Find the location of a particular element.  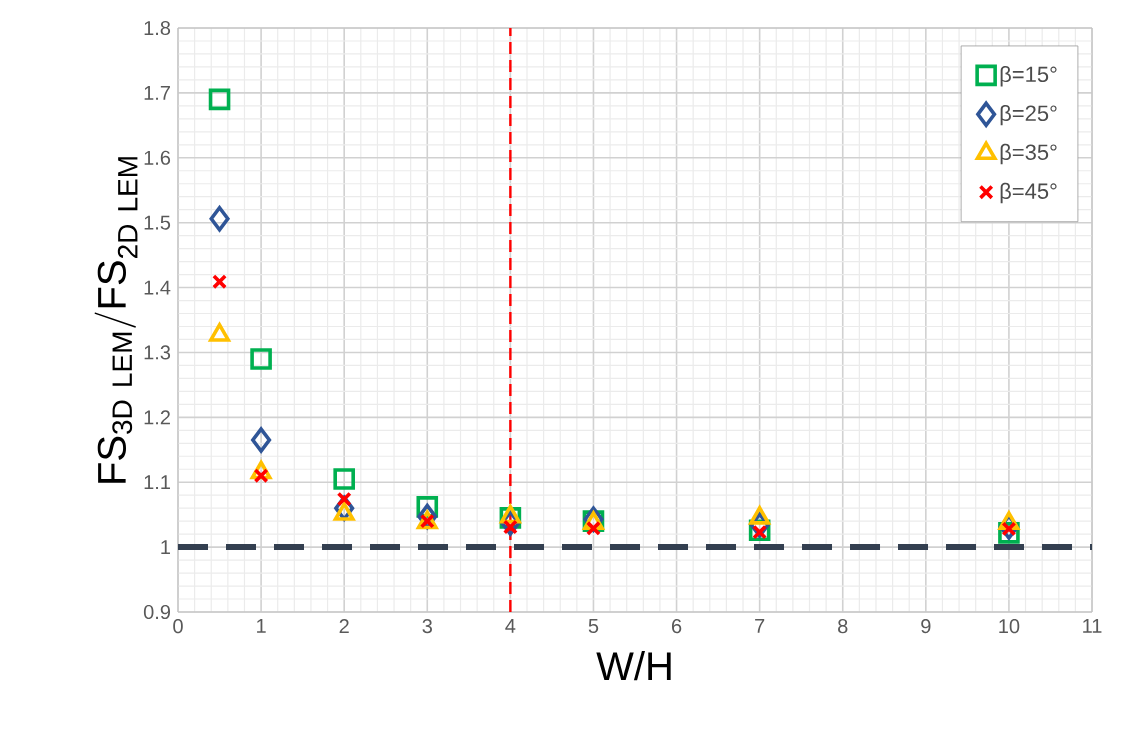

y-tick-label: 1.2 is located at coordinates (157, 417).